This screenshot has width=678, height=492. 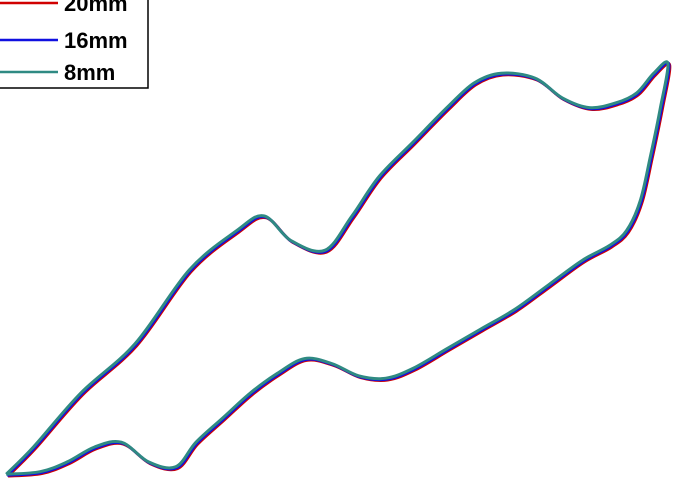 I want to click on legend-entry-2: 16mm, so click(x=64, y=40).